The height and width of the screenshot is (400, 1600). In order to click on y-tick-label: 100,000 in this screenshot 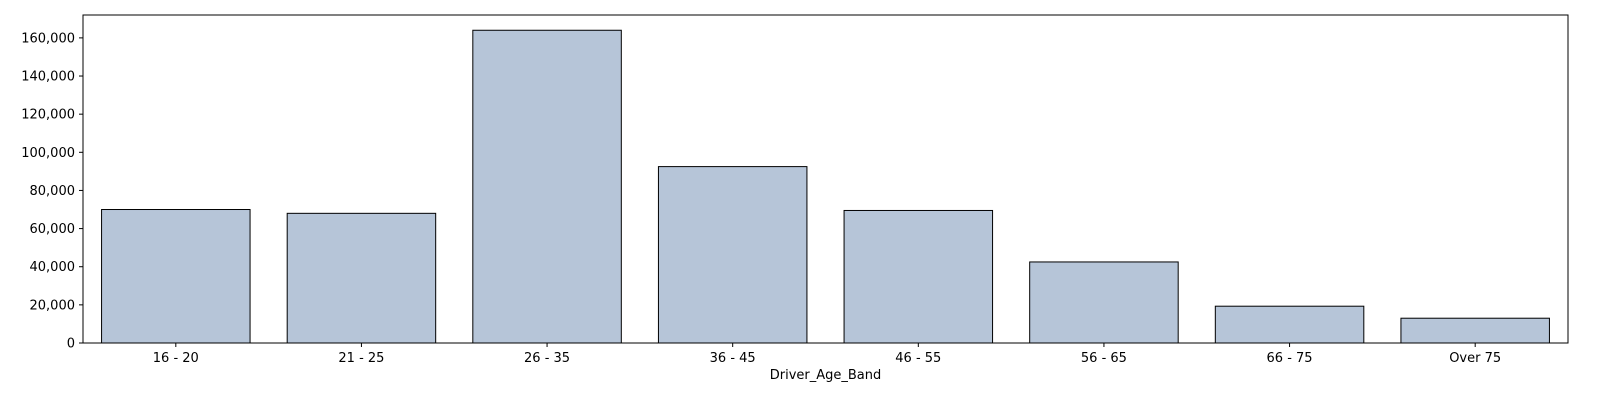, I will do `click(48, 153)`.